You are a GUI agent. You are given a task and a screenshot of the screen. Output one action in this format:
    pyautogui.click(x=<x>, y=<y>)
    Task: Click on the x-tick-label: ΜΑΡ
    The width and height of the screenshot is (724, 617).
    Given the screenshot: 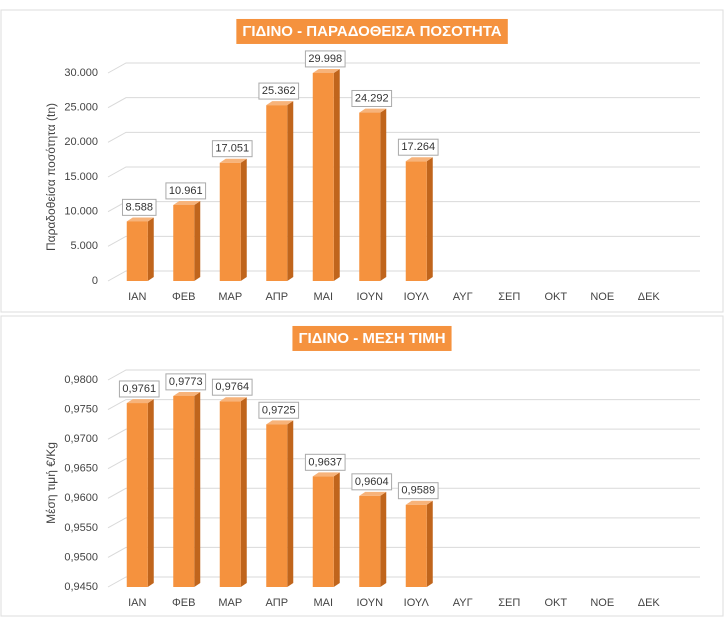 What is the action you would take?
    pyautogui.click(x=230, y=297)
    